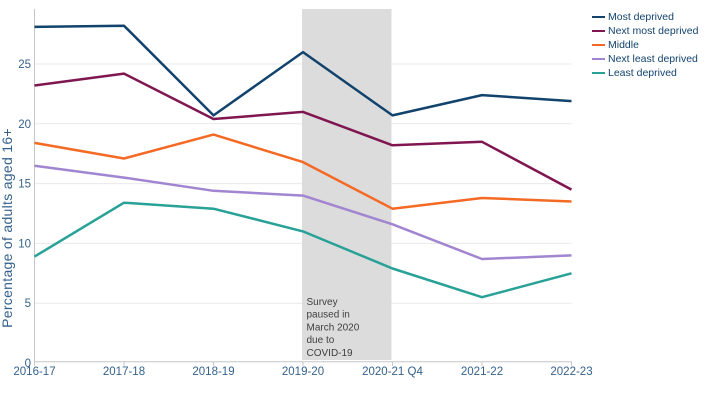 This screenshot has height=400, width=711. I want to click on legend-label: Middle, so click(623, 45).